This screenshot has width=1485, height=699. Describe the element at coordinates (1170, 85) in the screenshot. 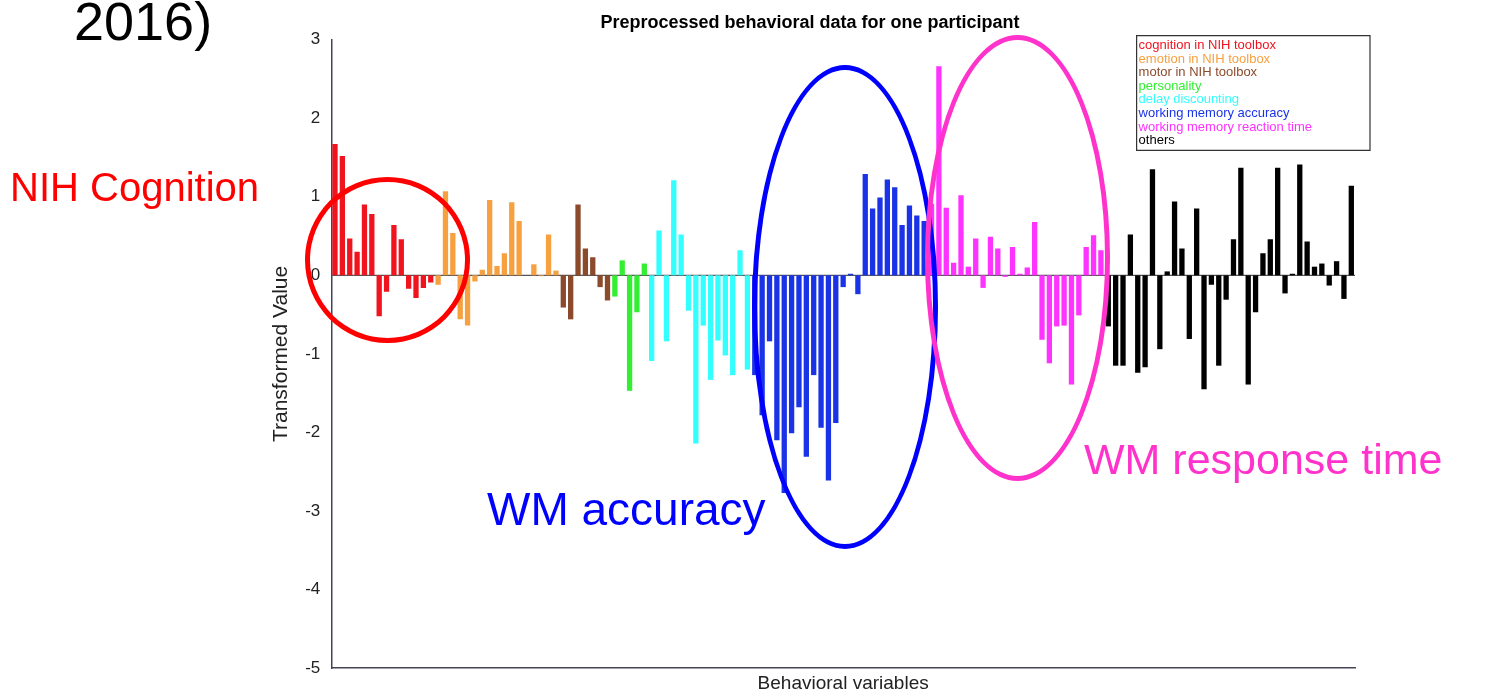

I see `text: personality` at that location.